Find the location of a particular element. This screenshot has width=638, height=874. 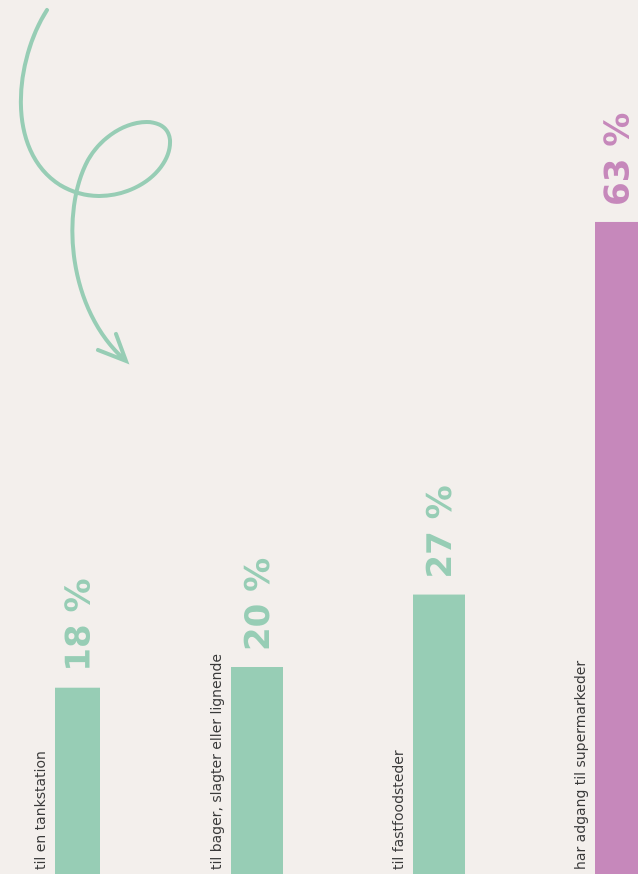

value-label: 20 % is located at coordinates (258, 604).